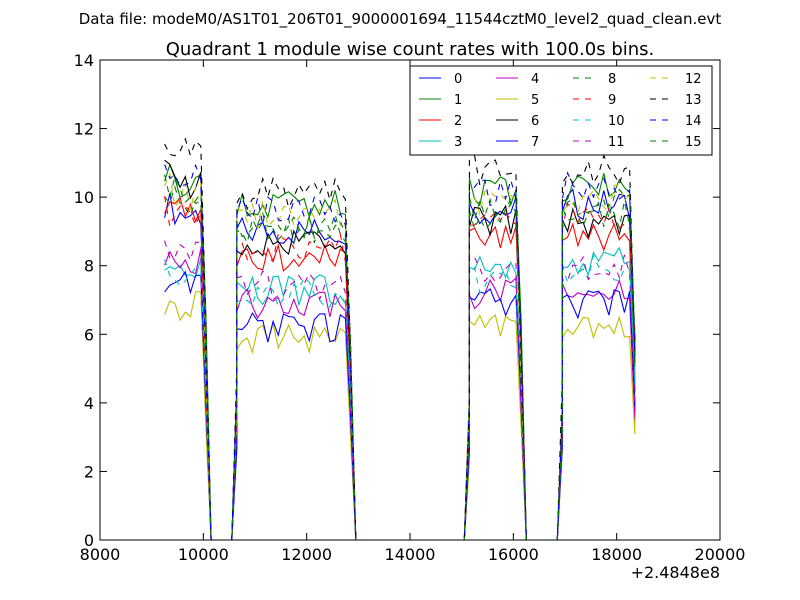 This screenshot has width=800, height=600. Describe the element at coordinates (458, 121) in the screenshot. I see `legend-label-2: 2` at that location.